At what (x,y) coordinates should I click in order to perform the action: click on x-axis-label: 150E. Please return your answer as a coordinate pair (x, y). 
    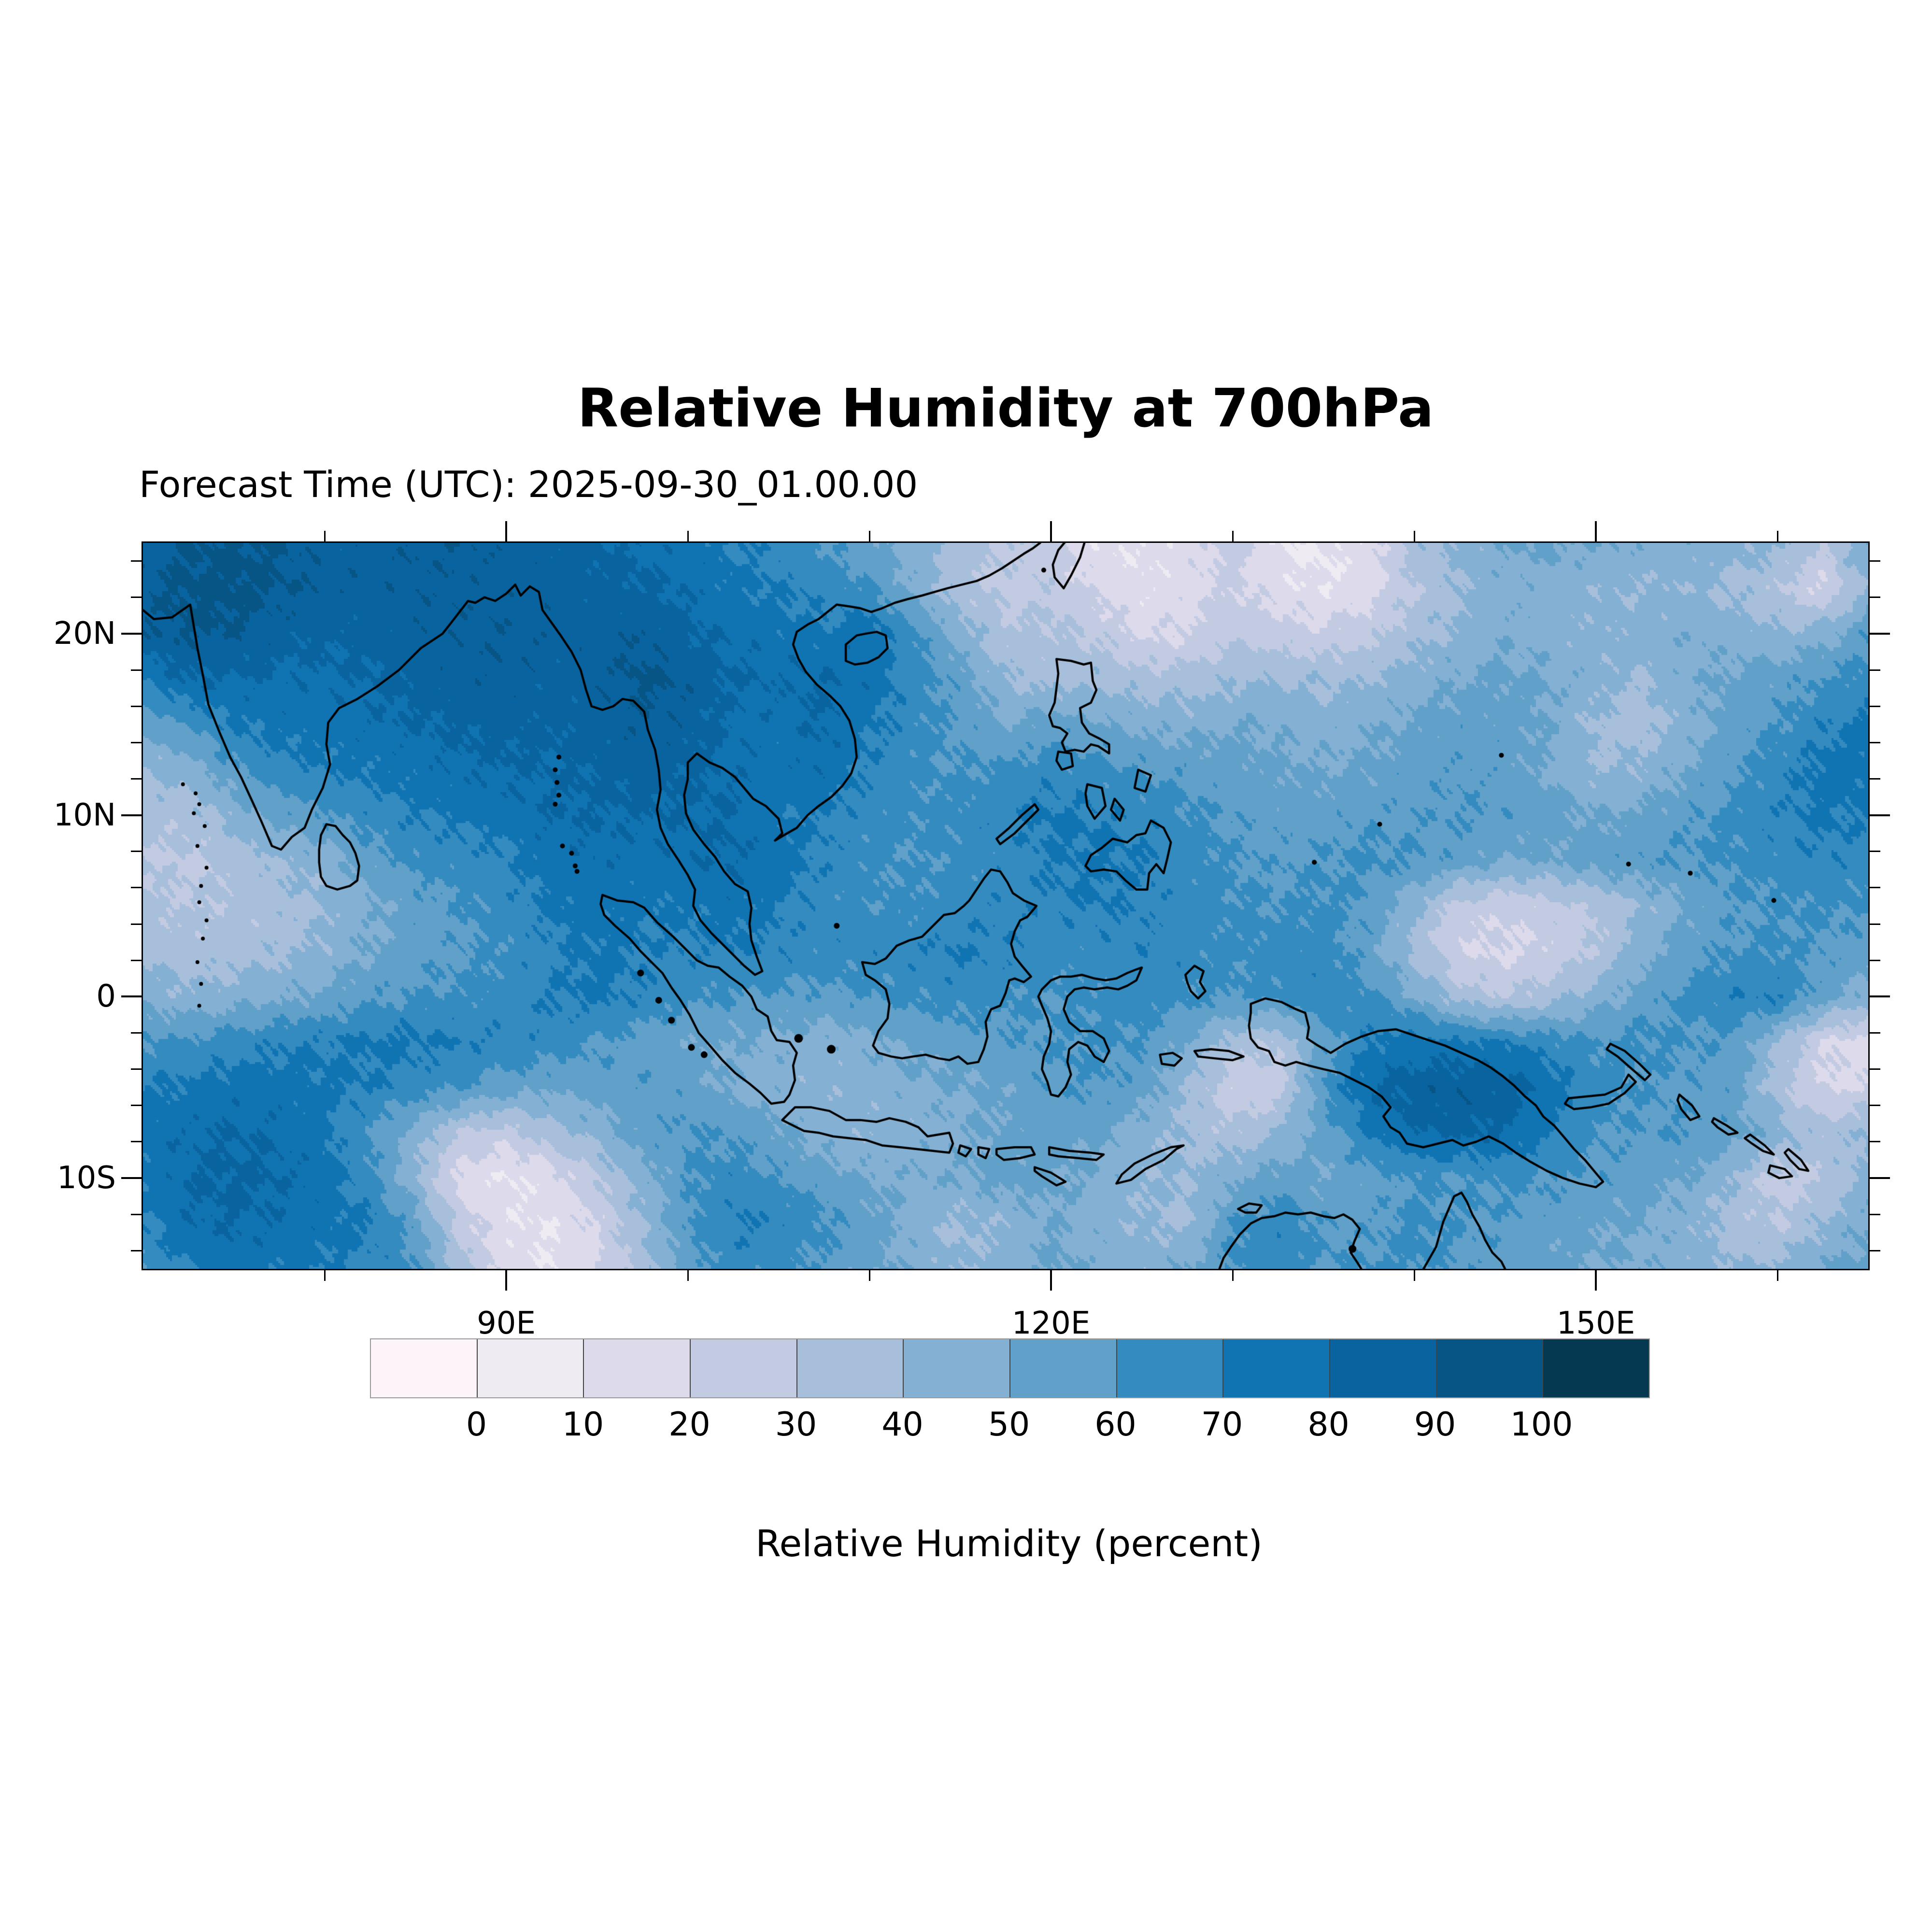
    Looking at the image, I should click on (1595, 1323).